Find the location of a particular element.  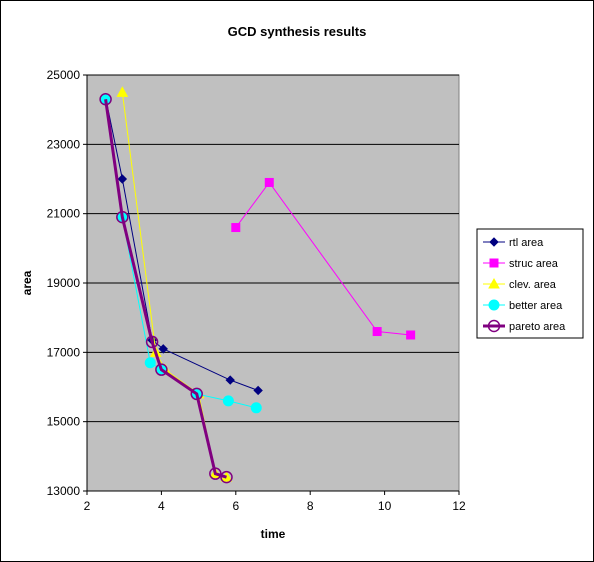

x-tick-label: 2 is located at coordinates (87, 506).